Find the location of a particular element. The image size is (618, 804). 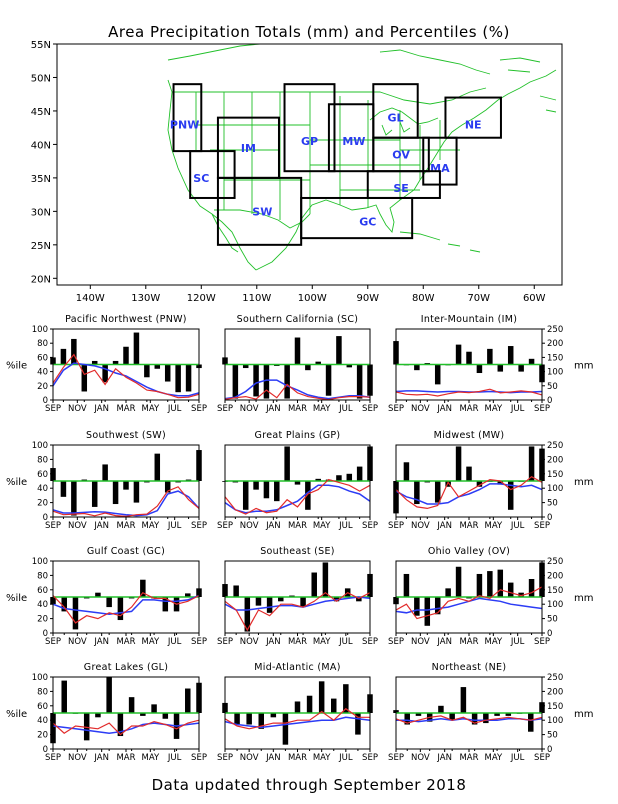

left-axis-label: %ile is located at coordinates (16, 482).